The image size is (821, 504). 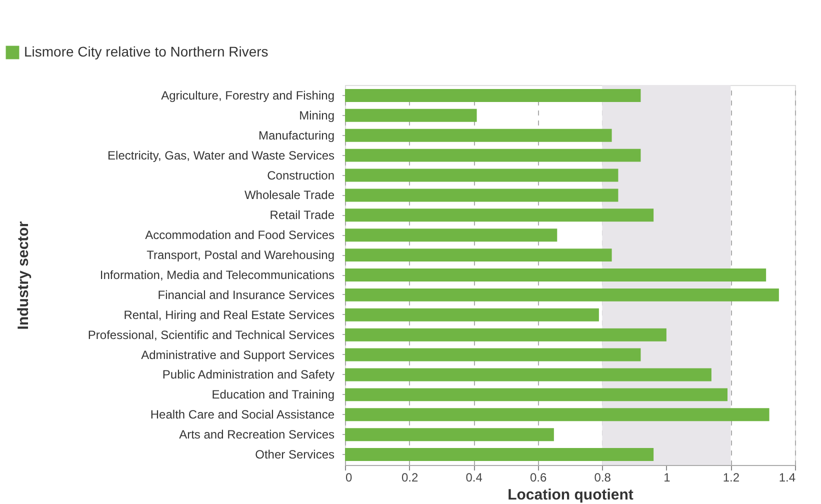 What do you see at coordinates (296, 135) in the screenshot?
I see `y-tick-label: Manufacturing` at bounding box center [296, 135].